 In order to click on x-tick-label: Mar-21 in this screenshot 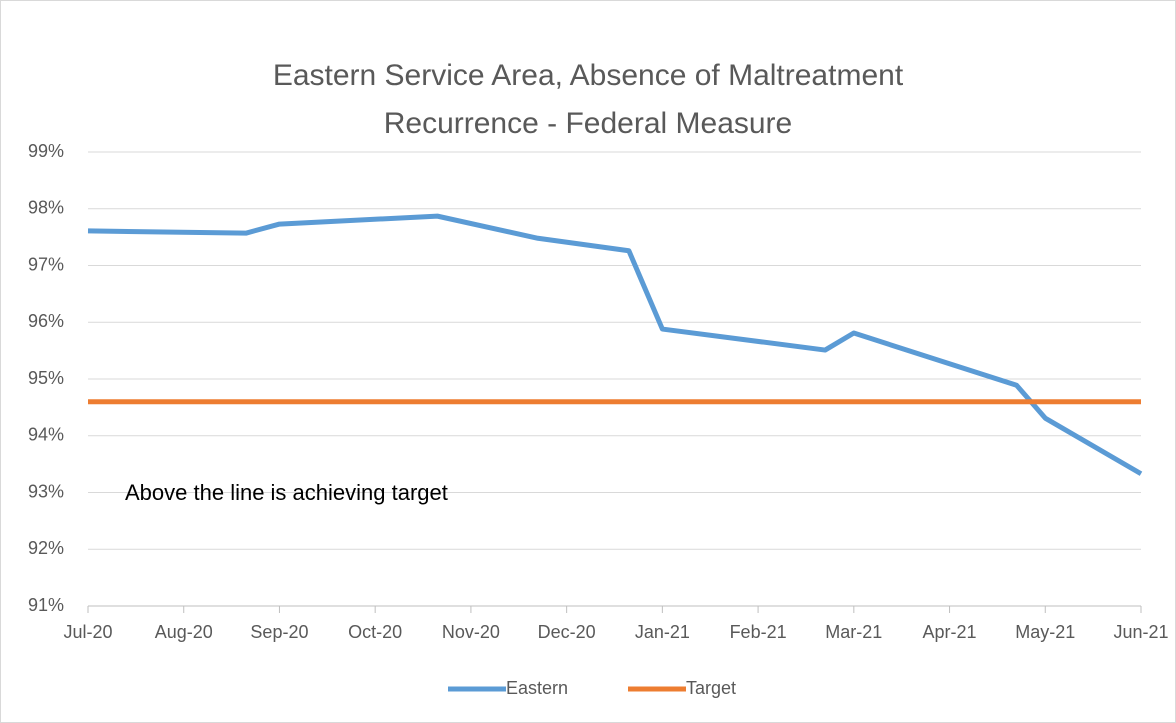, I will do `click(853, 632)`.